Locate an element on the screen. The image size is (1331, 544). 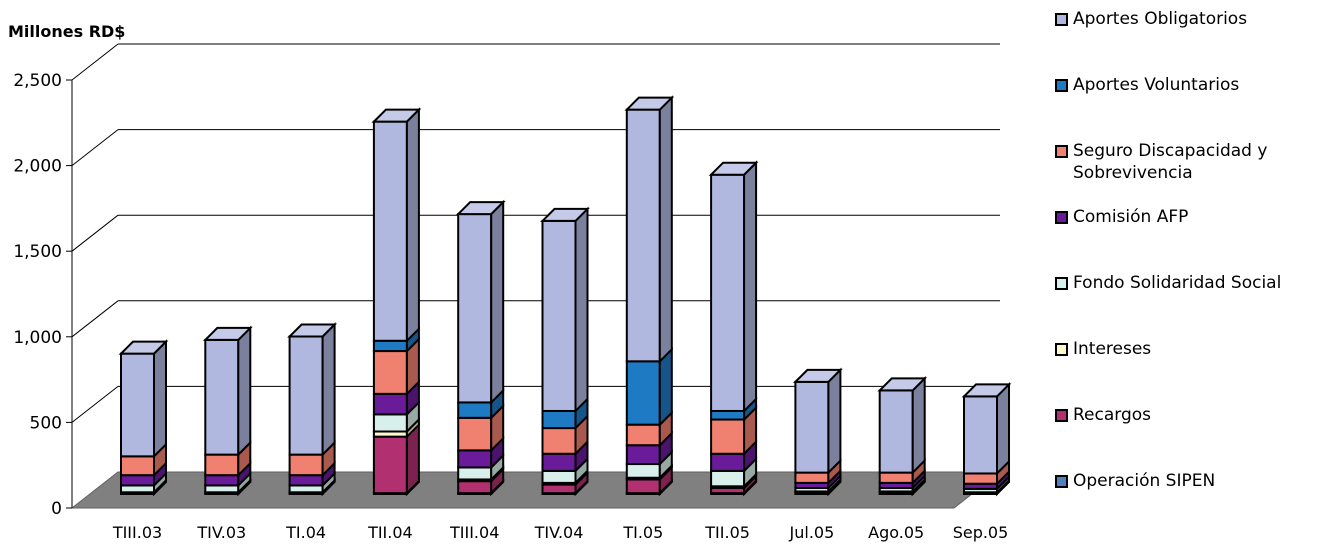
legend-item: Operación SIPEN is located at coordinates (1189, 481).